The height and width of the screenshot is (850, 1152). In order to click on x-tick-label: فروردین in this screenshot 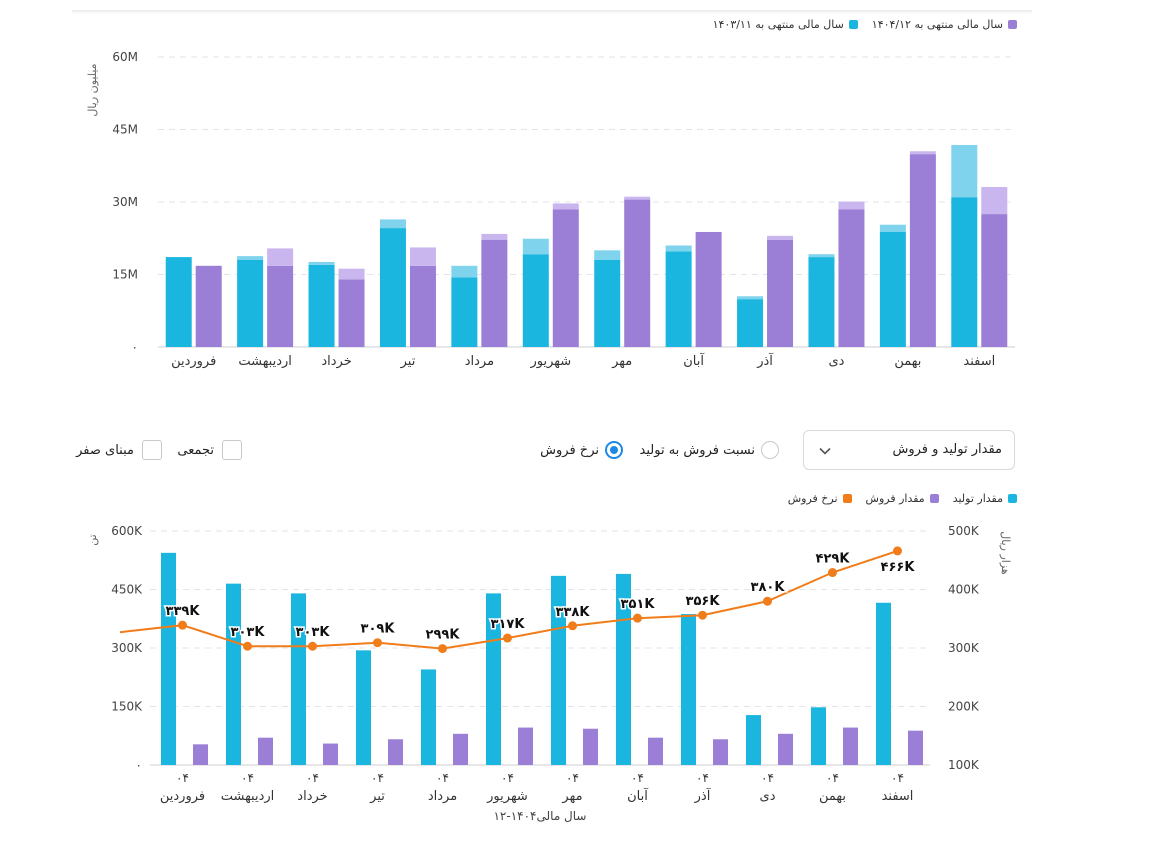, I will do `click(193, 361)`.